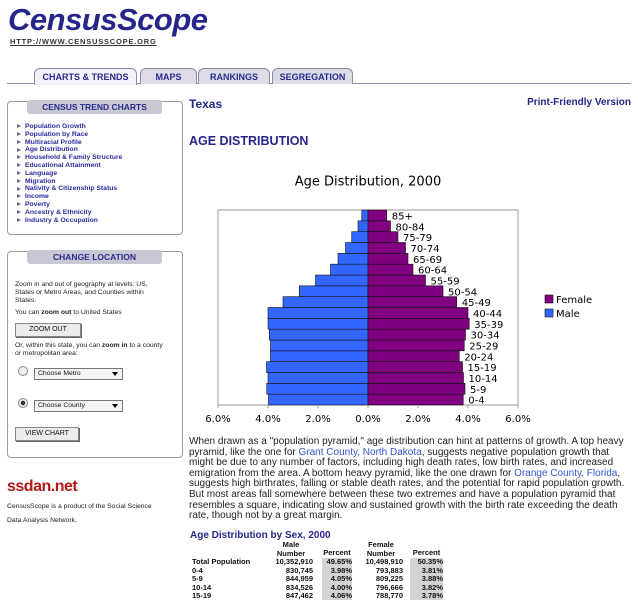 The image size is (638, 600). What do you see at coordinates (389, 587) in the screenshot?
I see `table-cell: 796,666` at bounding box center [389, 587].